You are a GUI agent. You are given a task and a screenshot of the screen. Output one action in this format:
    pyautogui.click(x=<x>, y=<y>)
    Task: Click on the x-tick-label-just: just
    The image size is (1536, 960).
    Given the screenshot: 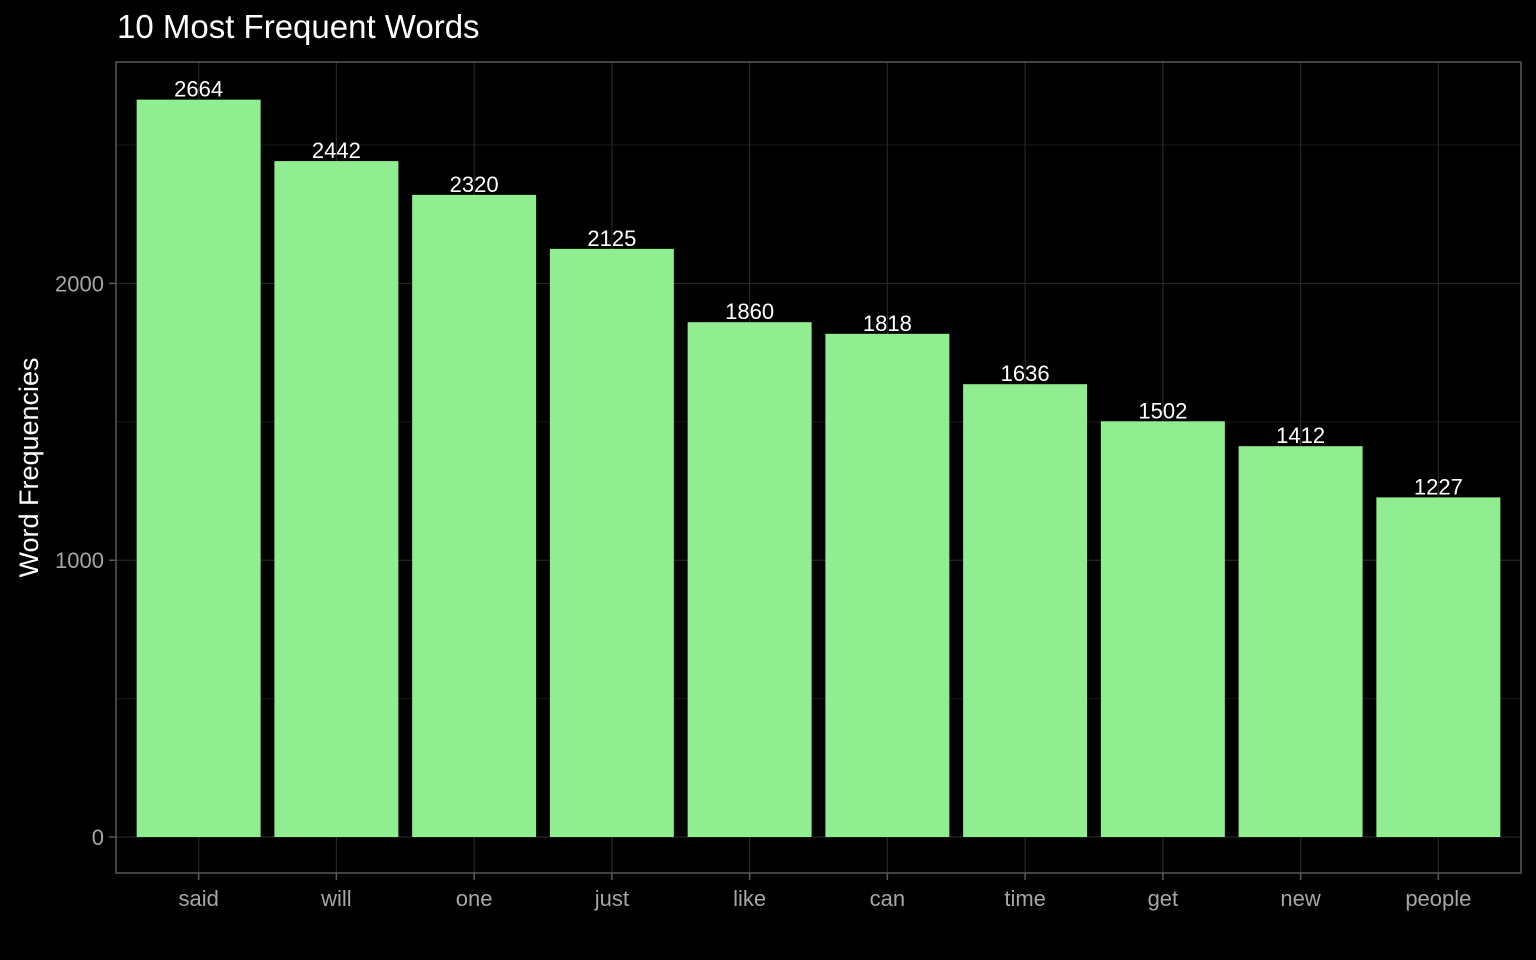 What is the action you would take?
    pyautogui.click(x=611, y=898)
    